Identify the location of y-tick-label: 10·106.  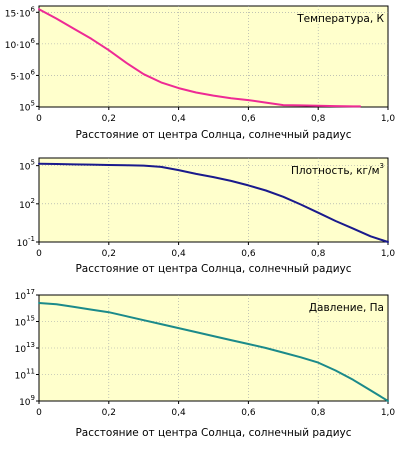
(20, 44).